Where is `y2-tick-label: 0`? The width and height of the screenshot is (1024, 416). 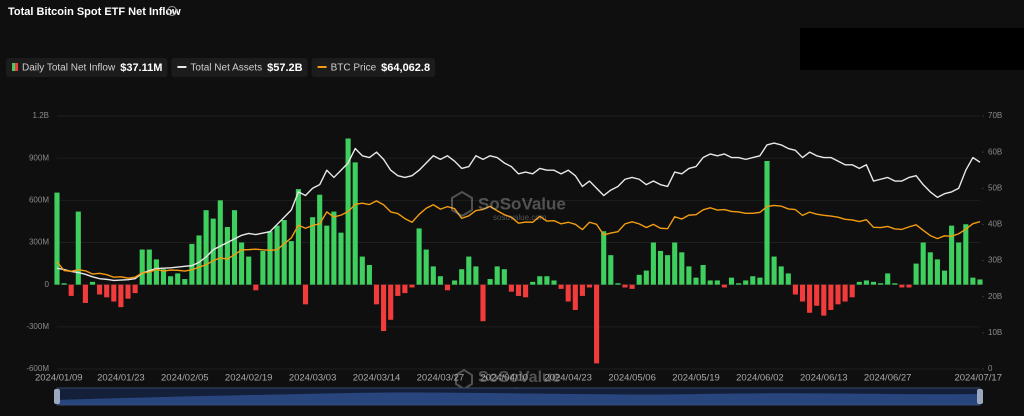
y2-tick-label: 0 is located at coordinates (990, 368).